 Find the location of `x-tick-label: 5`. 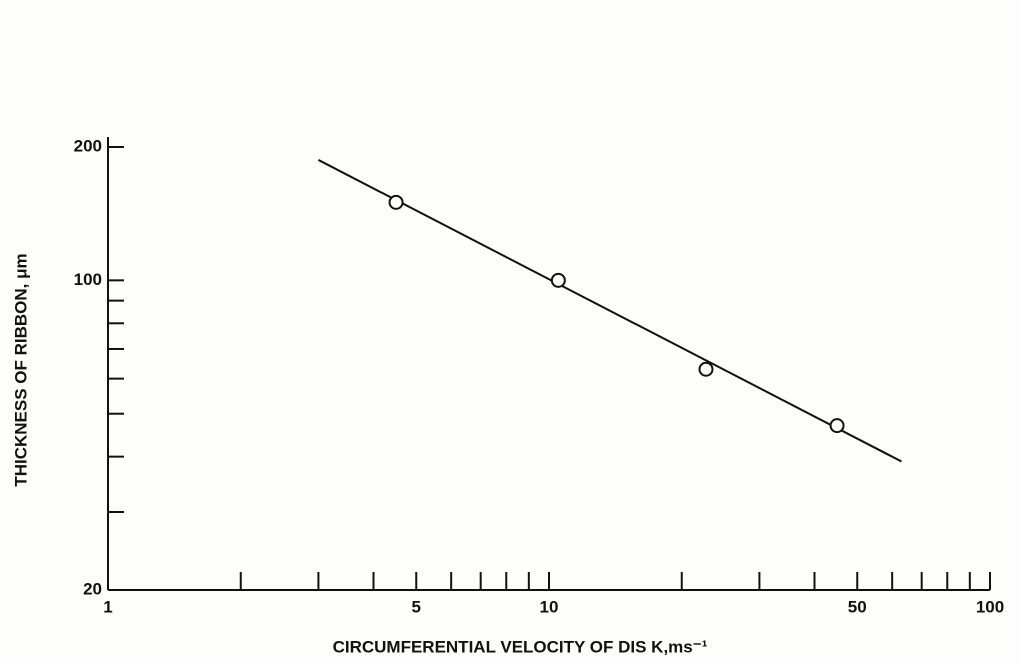

x-tick-label: 5 is located at coordinates (416, 606).